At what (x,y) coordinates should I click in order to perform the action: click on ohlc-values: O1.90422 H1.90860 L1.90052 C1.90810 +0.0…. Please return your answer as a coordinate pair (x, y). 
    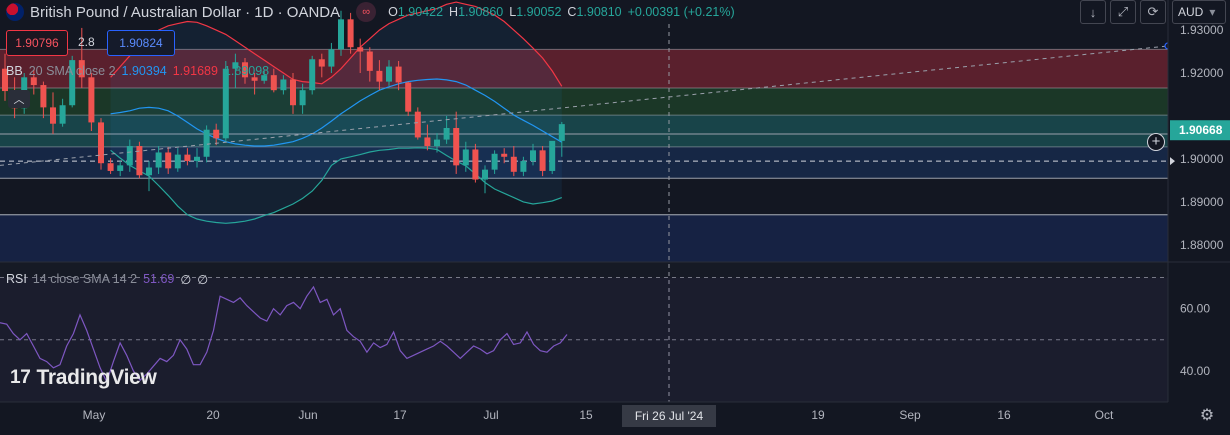
    Looking at the image, I should click on (561, 12).